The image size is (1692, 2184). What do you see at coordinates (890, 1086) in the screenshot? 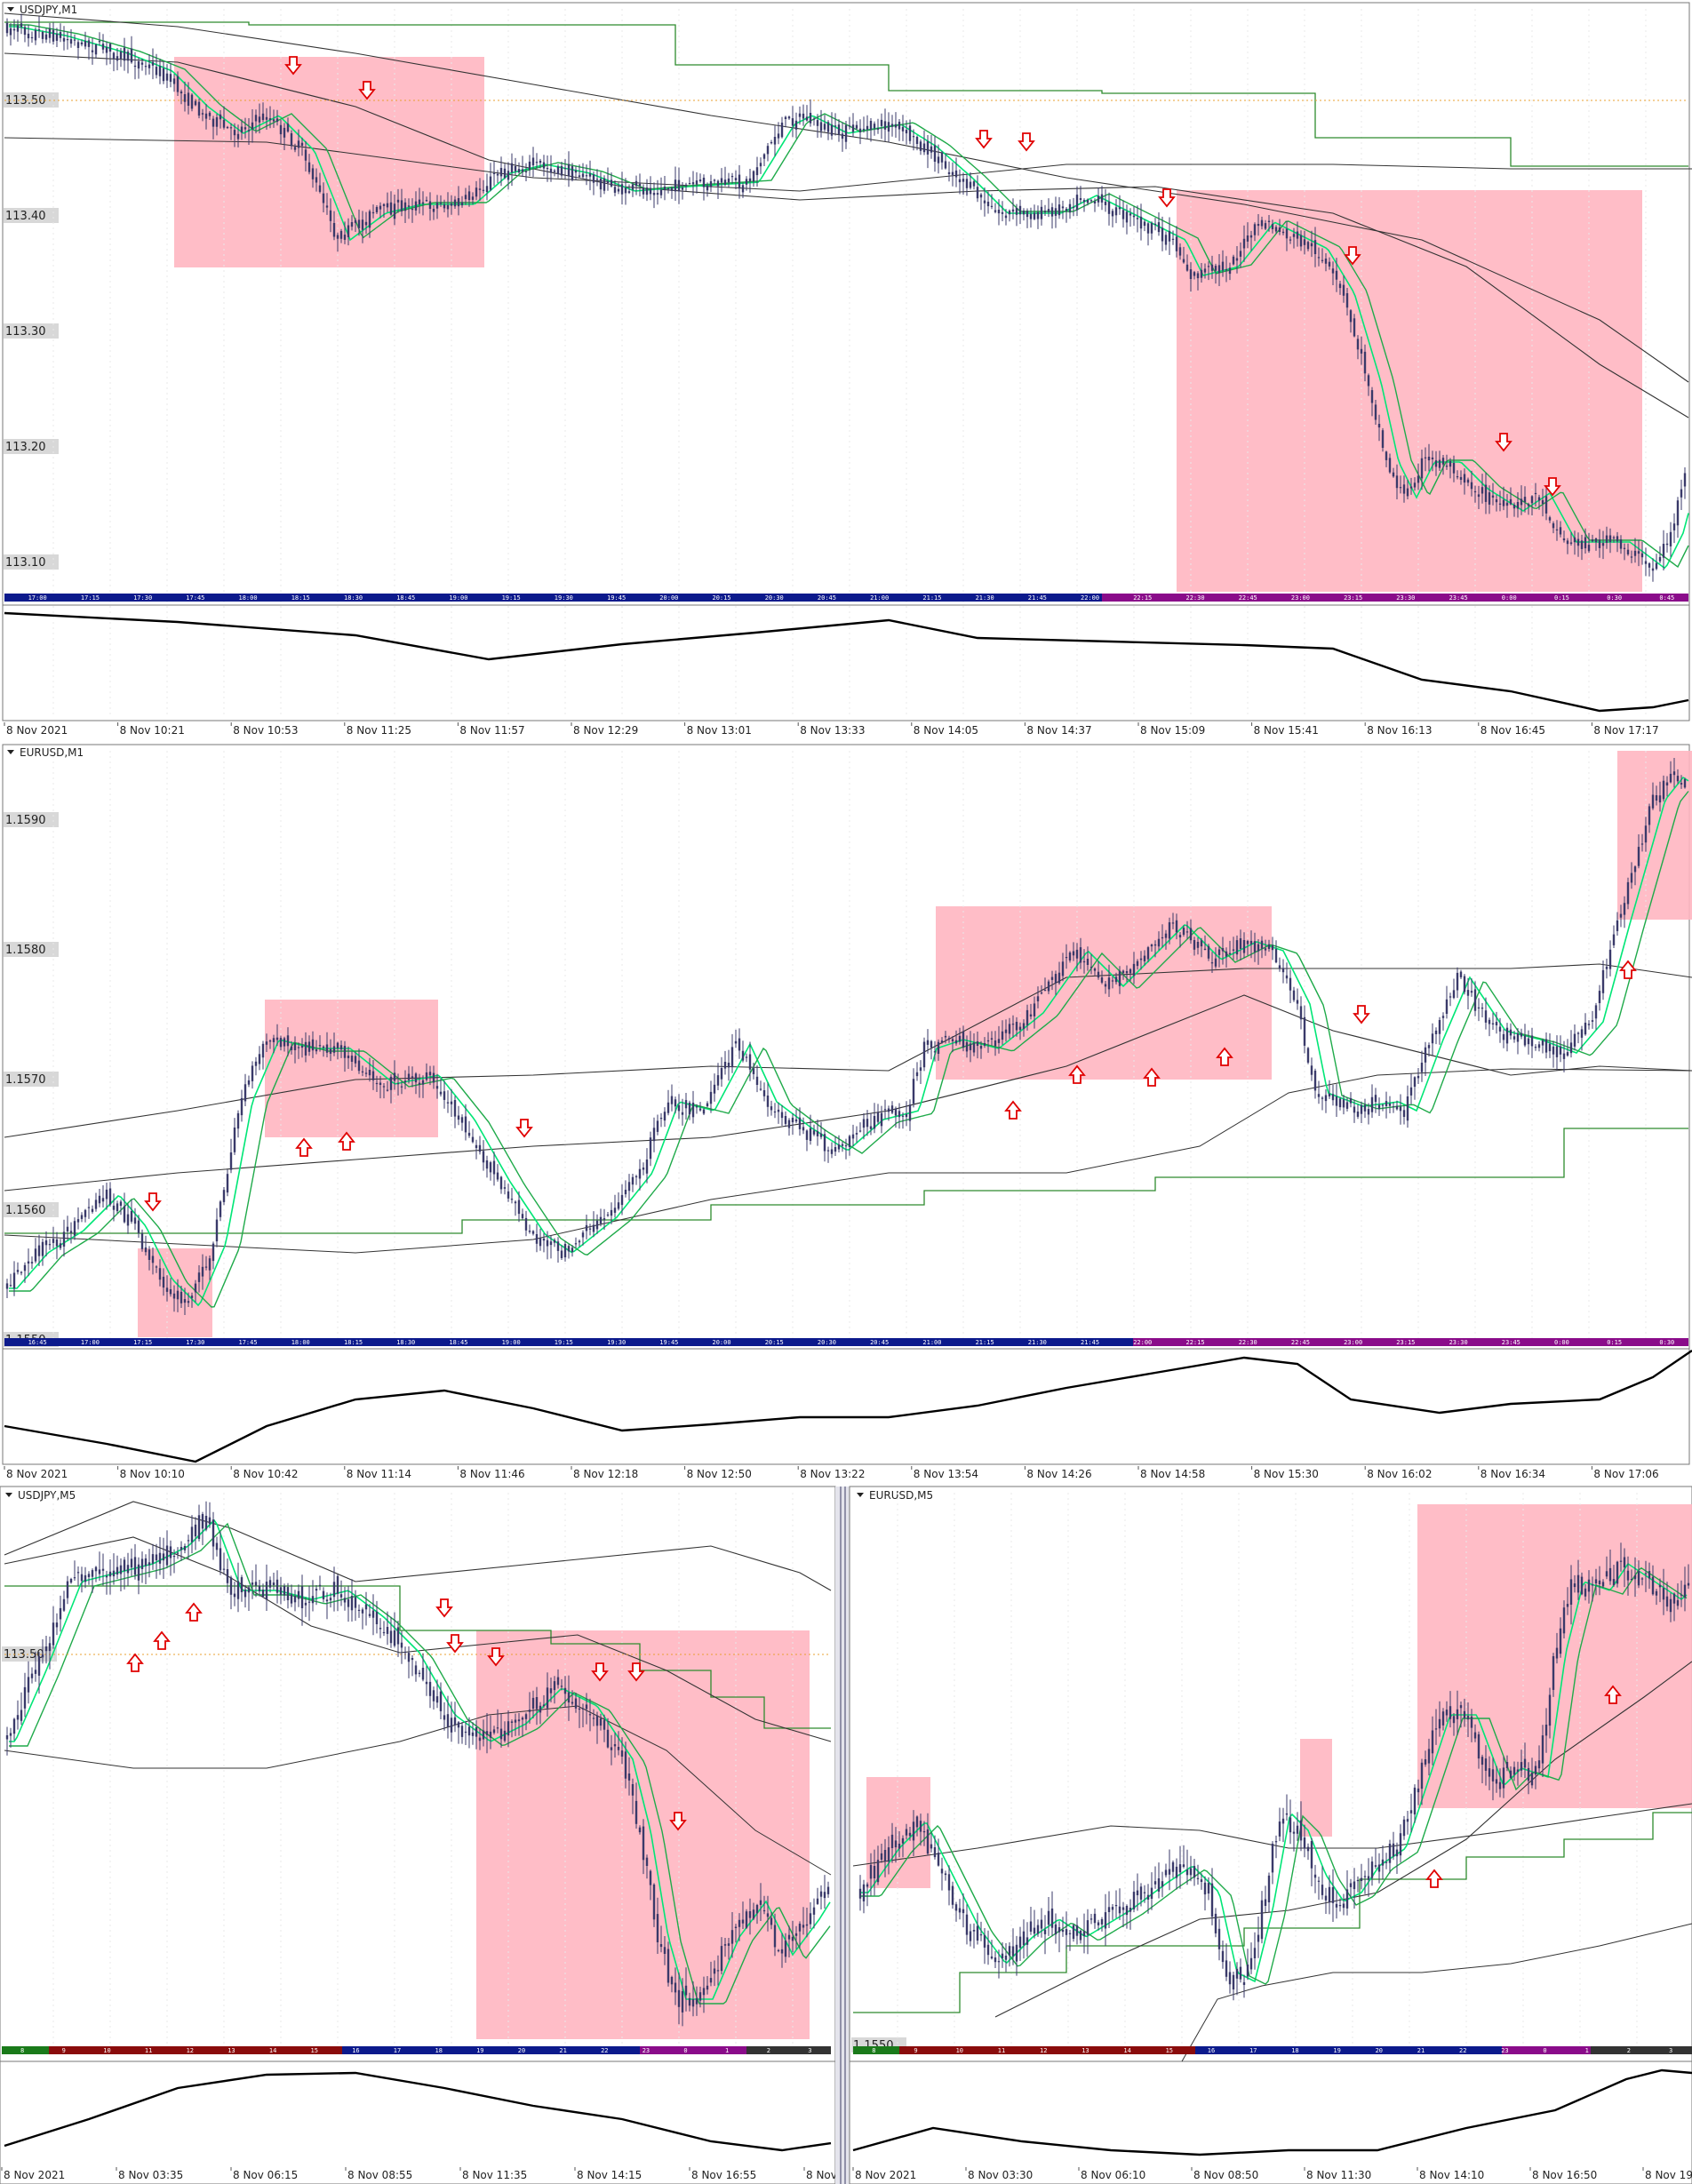
I see `signal-arrows` at bounding box center [890, 1086].